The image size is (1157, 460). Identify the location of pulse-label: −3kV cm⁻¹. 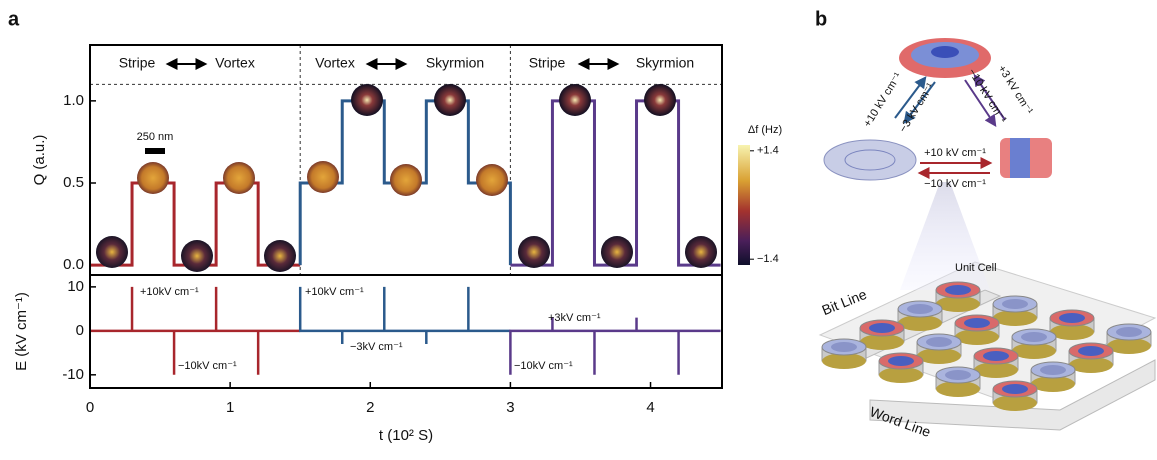
(376, 347).